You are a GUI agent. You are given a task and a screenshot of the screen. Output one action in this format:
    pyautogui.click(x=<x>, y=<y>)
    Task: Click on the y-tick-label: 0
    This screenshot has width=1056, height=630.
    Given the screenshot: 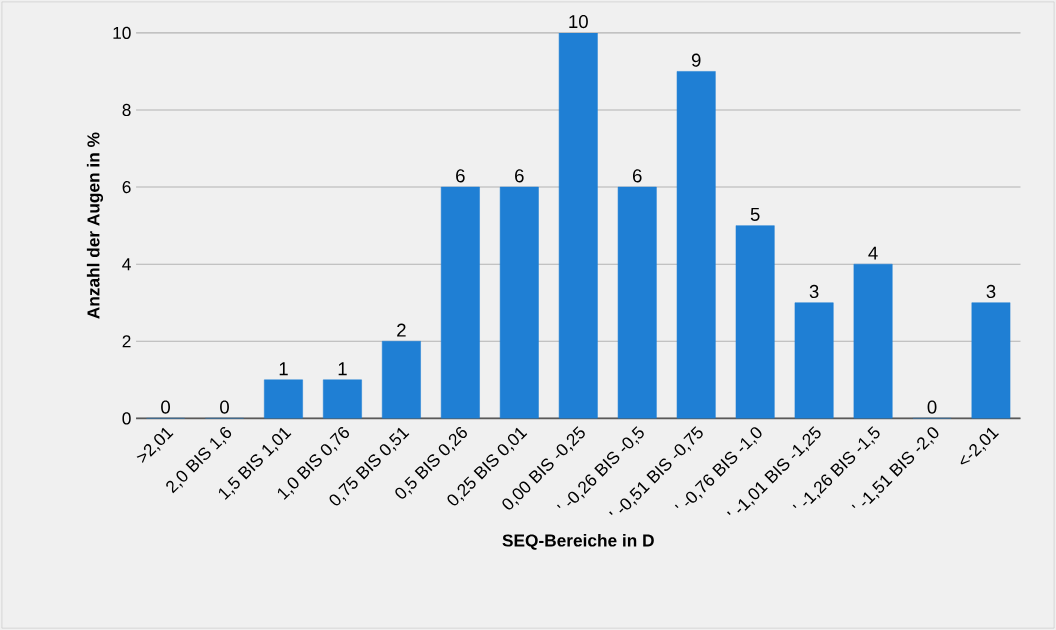 What is the action you would take?
    pyautogui.click(x=126, y=418)
    